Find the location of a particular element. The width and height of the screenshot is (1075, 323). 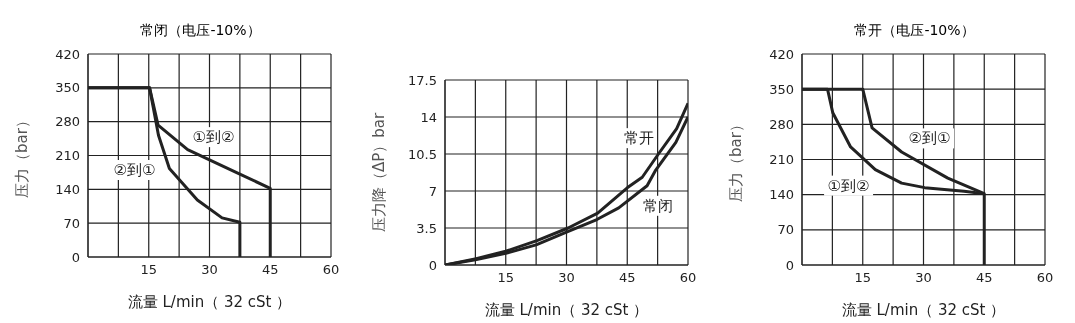

y-axis-title: 压力降（ΔP）bar is located at coordinates (379, 172).